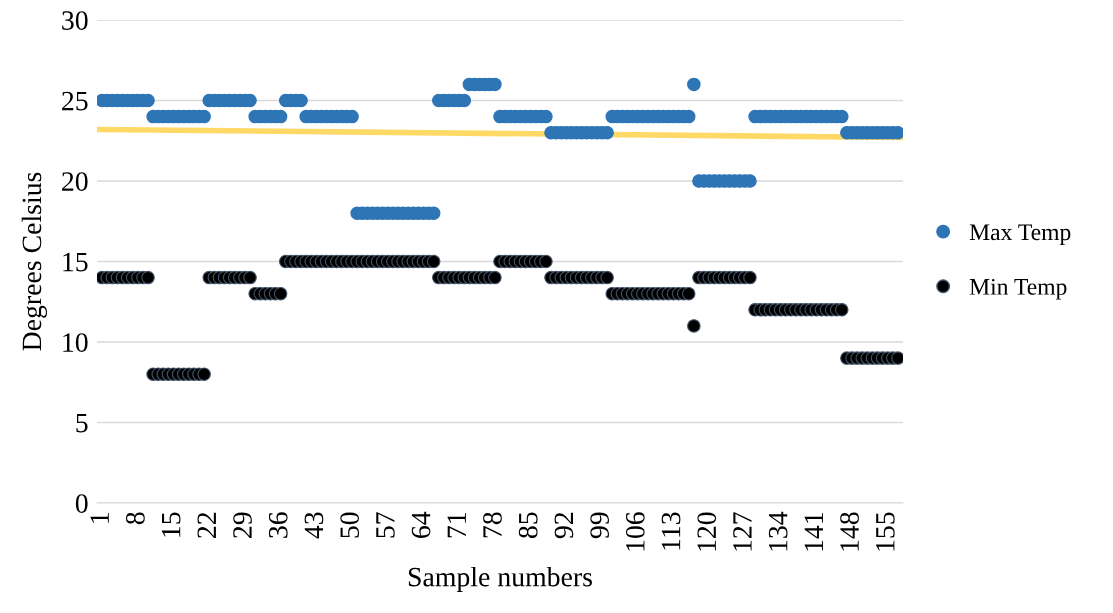 The image size is (1113, 613). What do you see at coordinates (1018, 289) in the screenshot?
I see `legend-label: Min Temp` at bounding box center [1018, 289].